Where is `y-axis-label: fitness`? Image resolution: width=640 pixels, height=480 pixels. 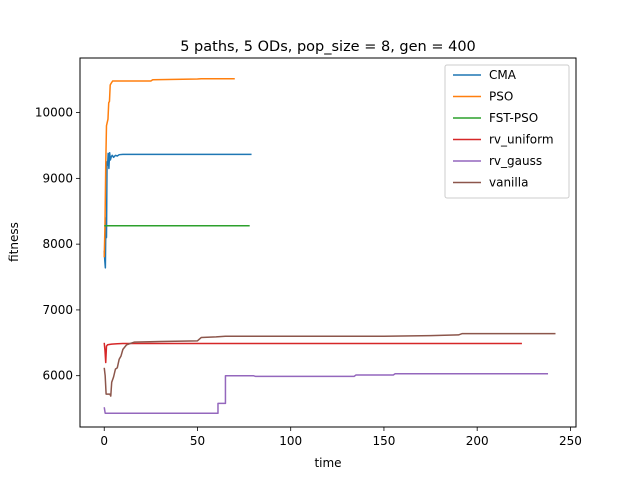
y-axis-label: fitness is located at coordinates (14, 242).